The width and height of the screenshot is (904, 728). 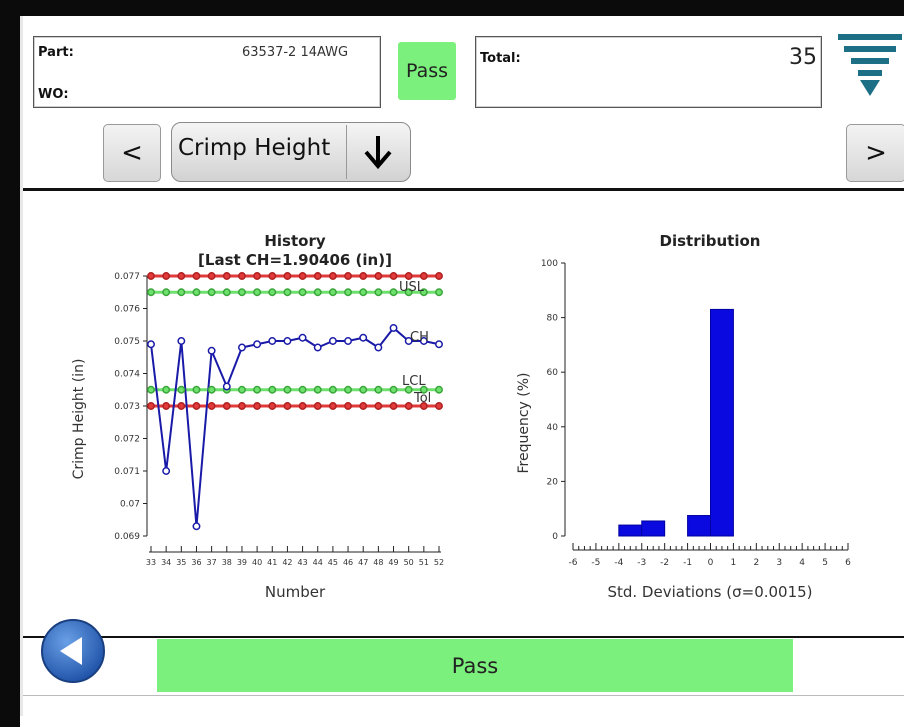 I want to click on next-button-label: >, so click(x=876, y=153).